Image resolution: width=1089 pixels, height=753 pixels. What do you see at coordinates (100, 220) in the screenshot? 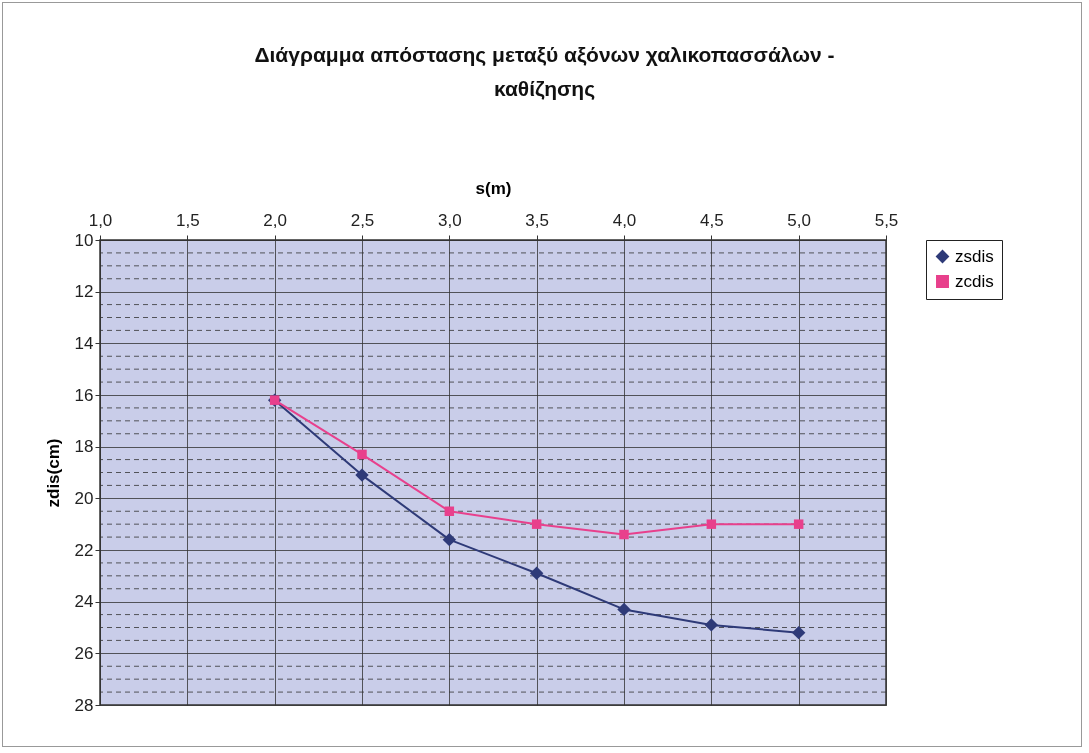
I see `x-tick-label: 1,0` at bounding box center [100, 220].